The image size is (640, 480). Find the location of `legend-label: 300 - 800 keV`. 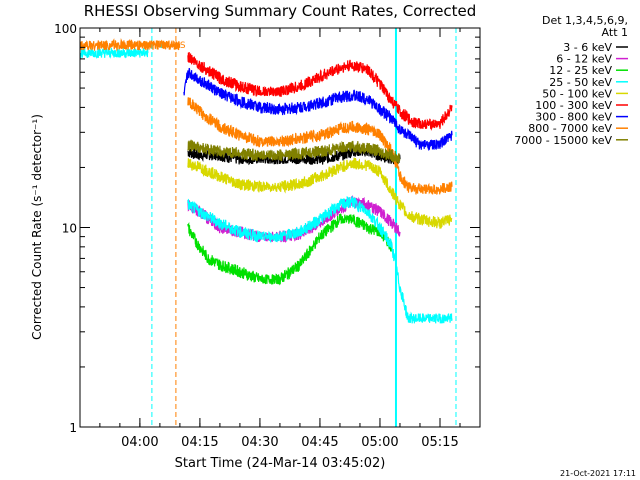

legend-label: 300 - 800 keV is located at coordinates (573, 117).